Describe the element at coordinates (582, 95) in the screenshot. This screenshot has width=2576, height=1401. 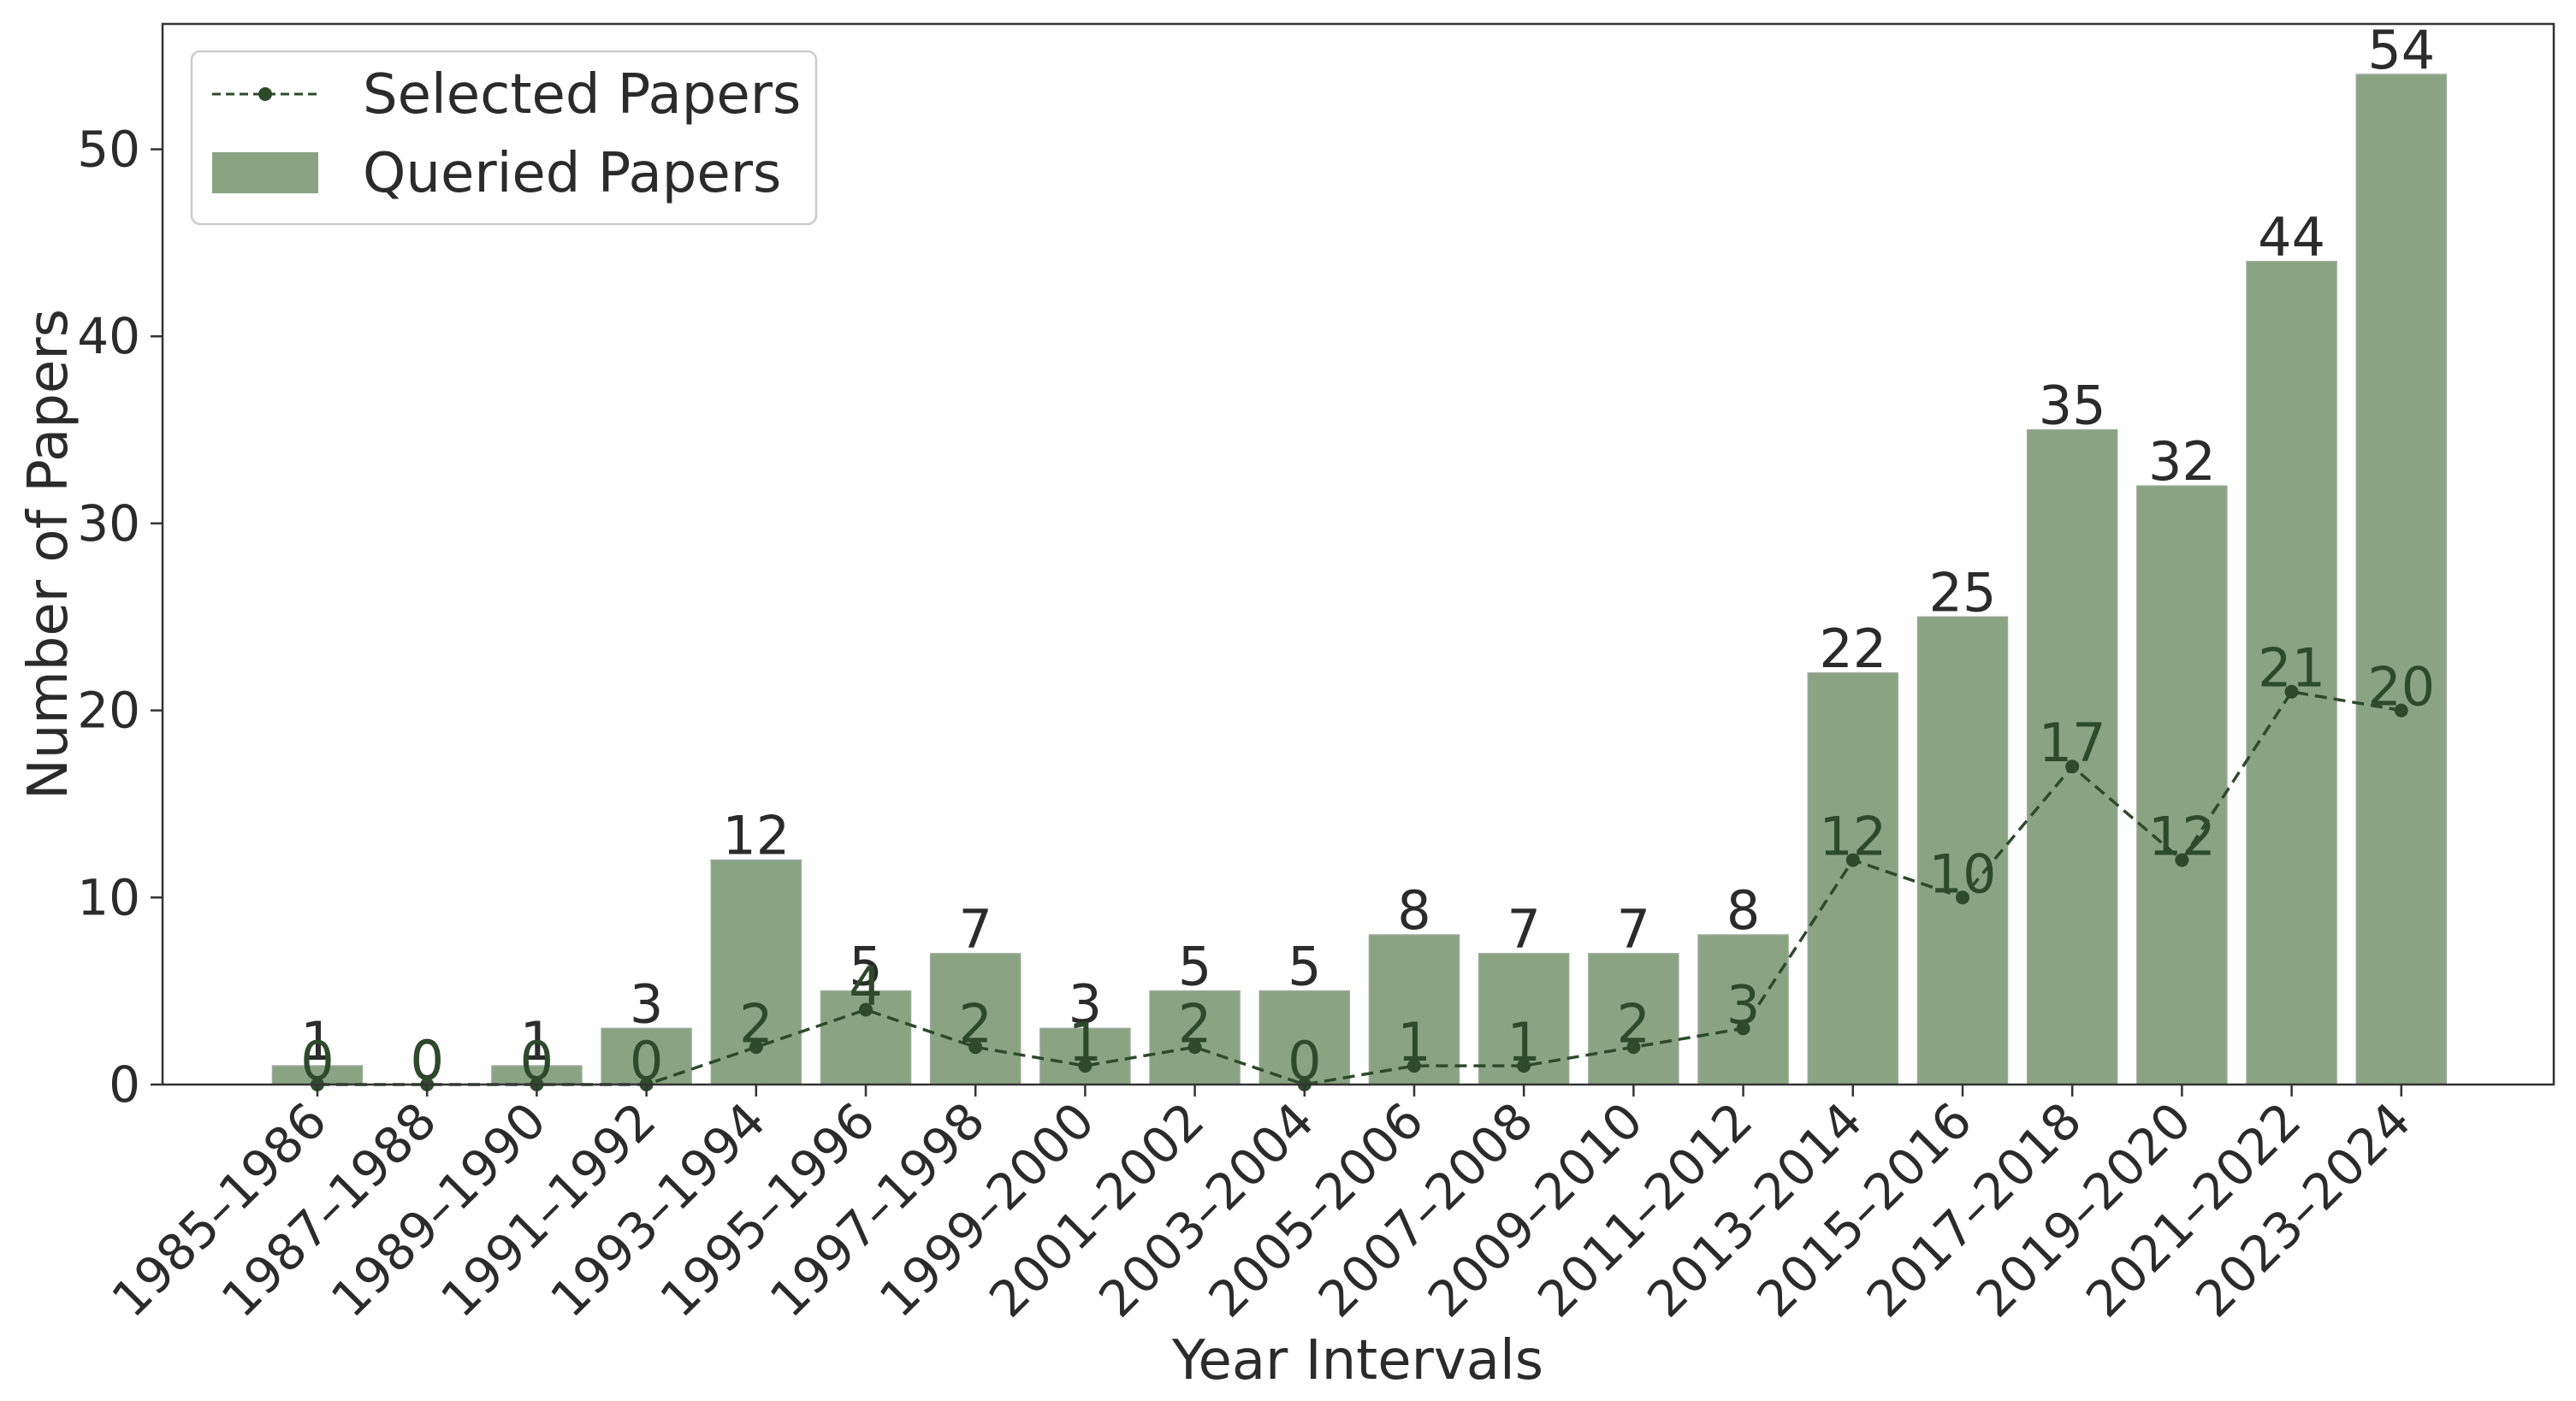
I see `legend-label-selected: Selected Papers` at that location.